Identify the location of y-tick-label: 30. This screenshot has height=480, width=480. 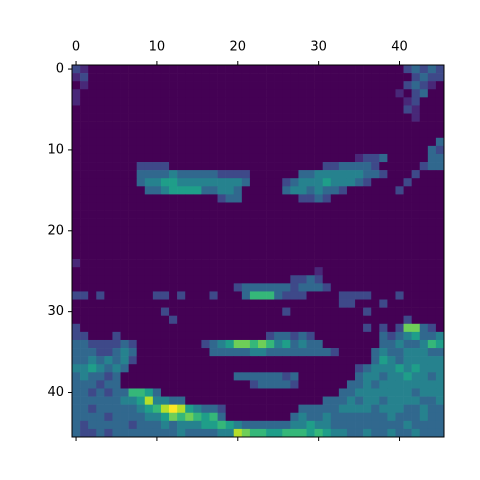
(55, 311).